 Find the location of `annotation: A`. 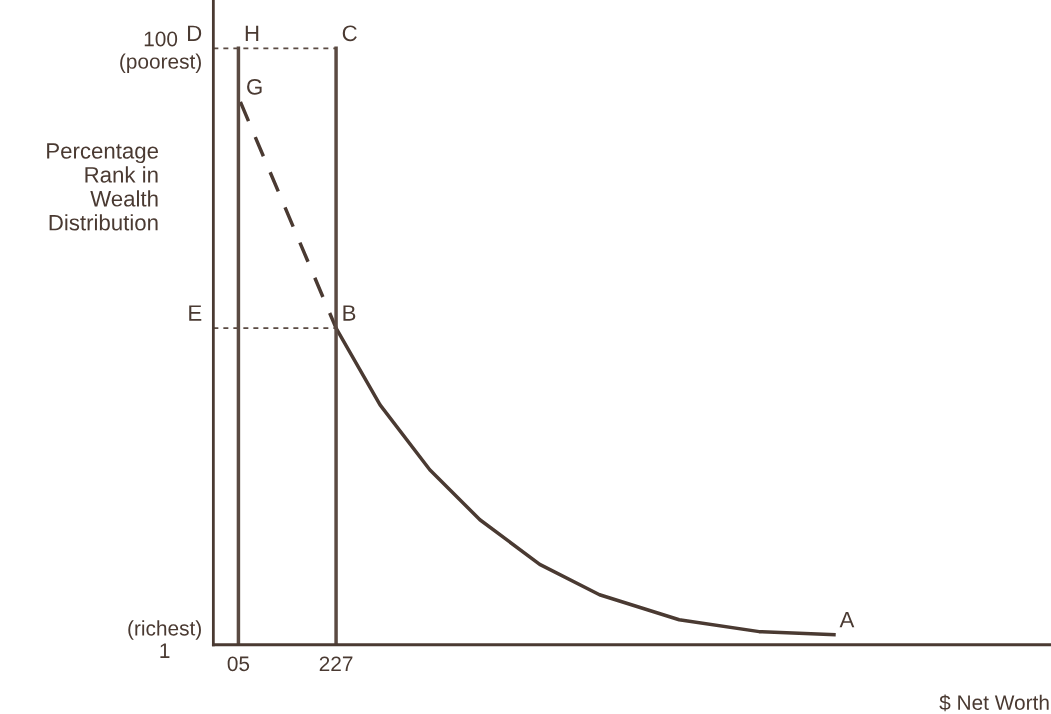

annotation: A is located at coordinates (847, 619).